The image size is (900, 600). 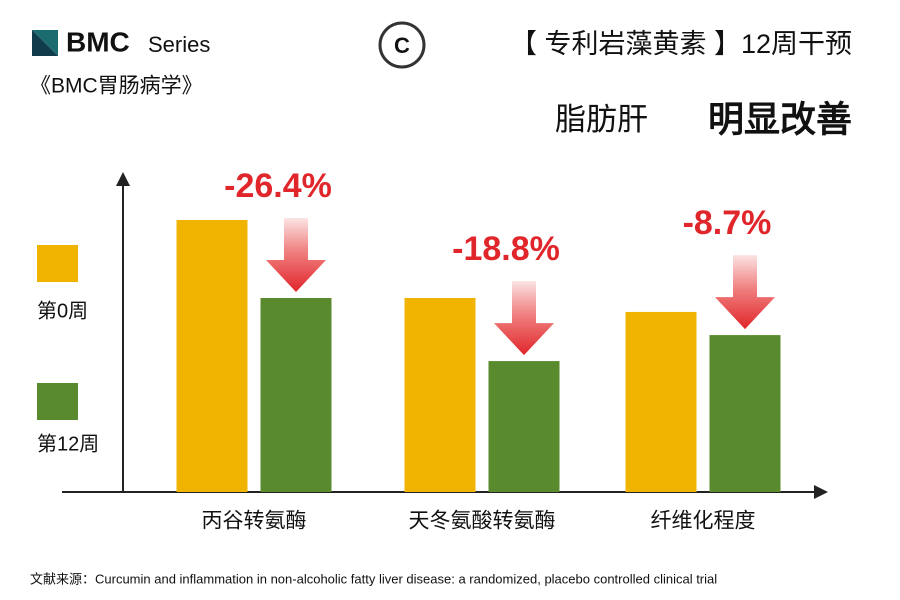 What do you see at coordinates (62, 310) in the screenshot?
I see `legend-label: 第0周` at bounding box center [62, 310].